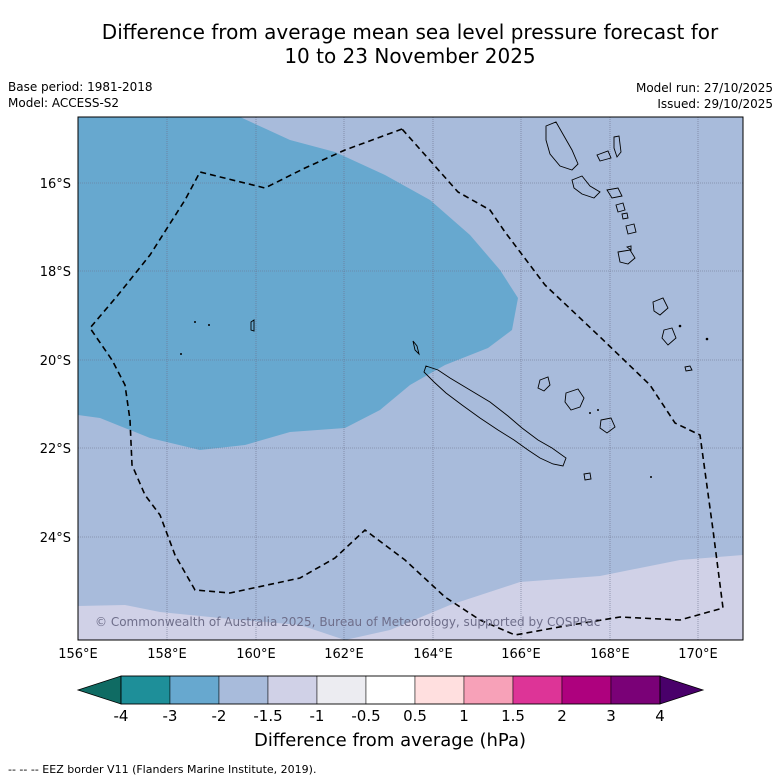 This screenshot has width=781, height=781. Describe the element at coordinates (586, 187) in the screenshot. I see `malakula` at that location.